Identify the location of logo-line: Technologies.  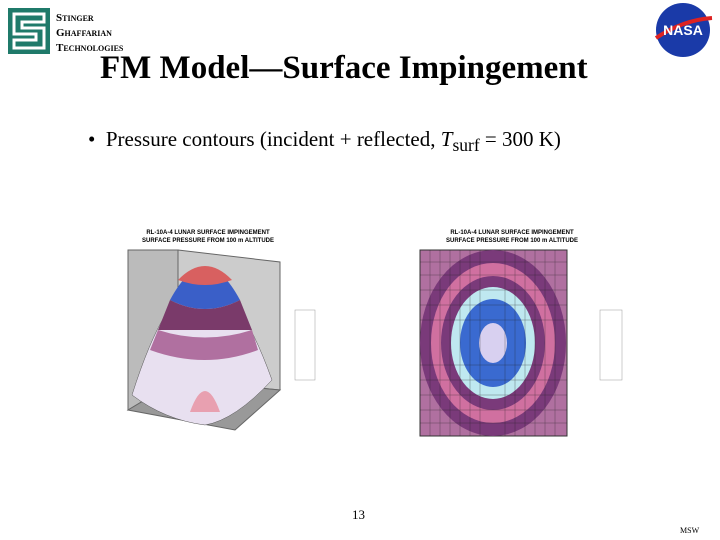
(90, 48).